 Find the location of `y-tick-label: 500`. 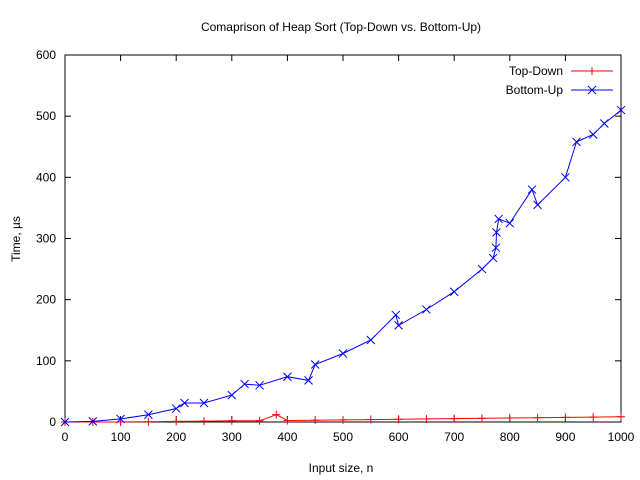

y-tick-label: 500 is located at coordinates (46, 116).